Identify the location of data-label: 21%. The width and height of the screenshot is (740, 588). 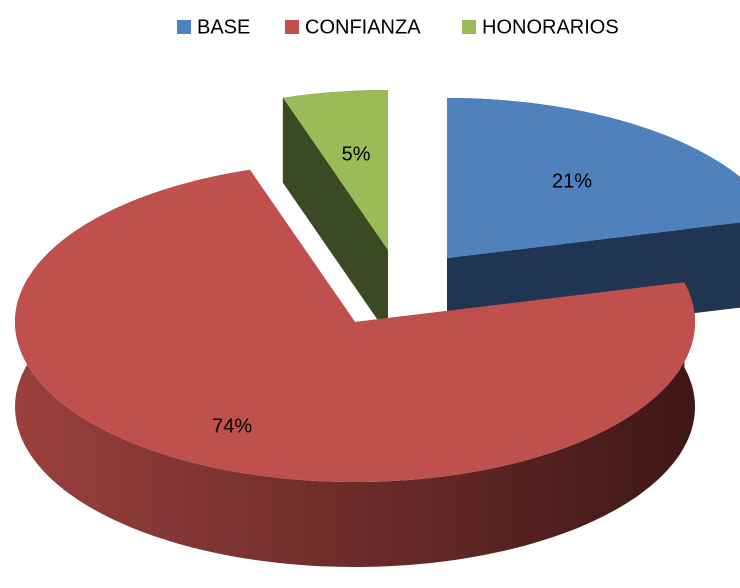
(572, 181).